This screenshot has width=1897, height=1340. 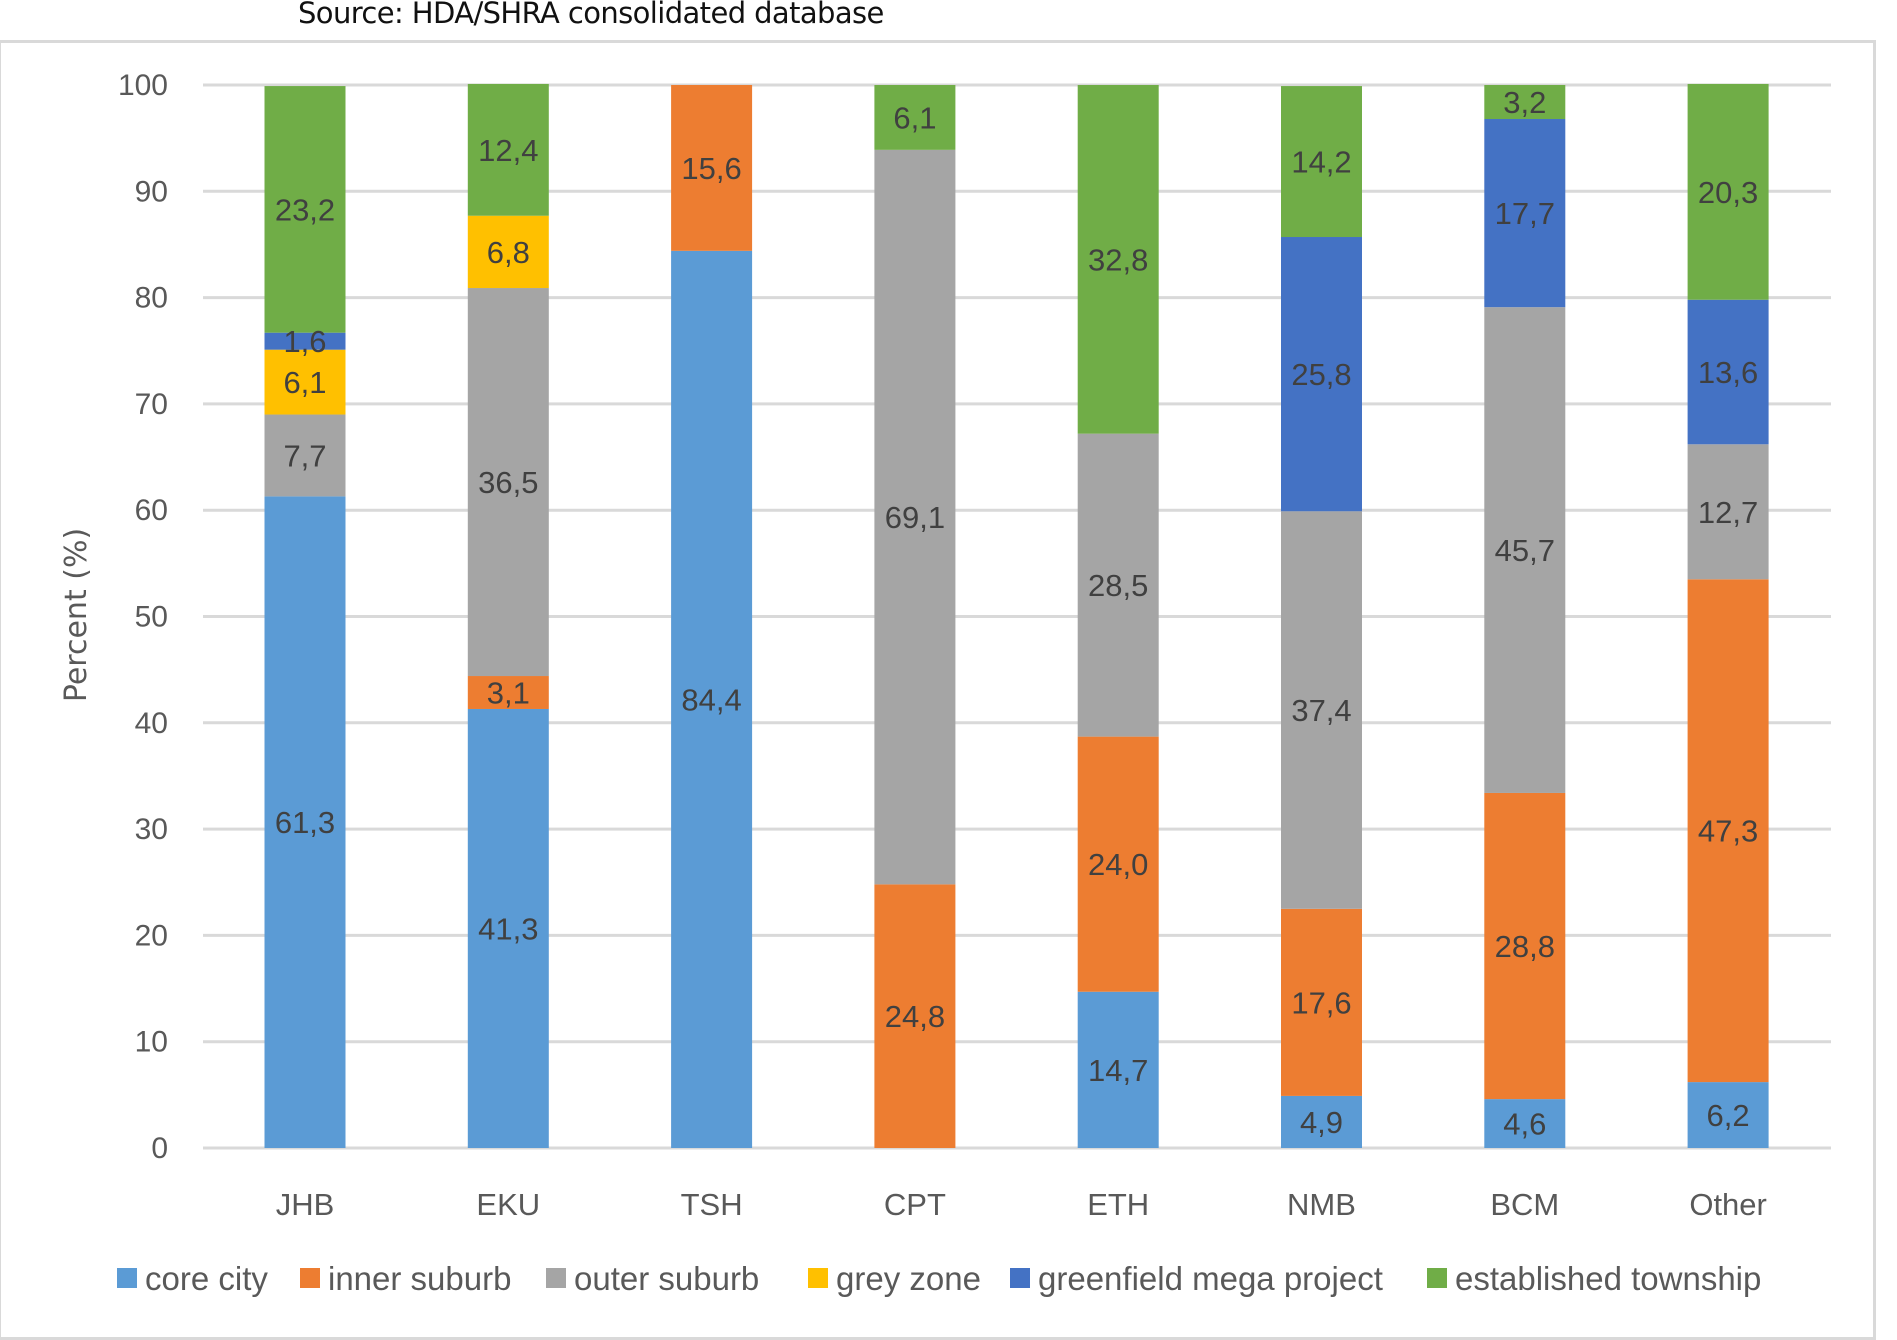 What do you see at coordinates (151, 404) in the screenshot?
I see `y-tick-label: 70` at bounding box center [151, 404].